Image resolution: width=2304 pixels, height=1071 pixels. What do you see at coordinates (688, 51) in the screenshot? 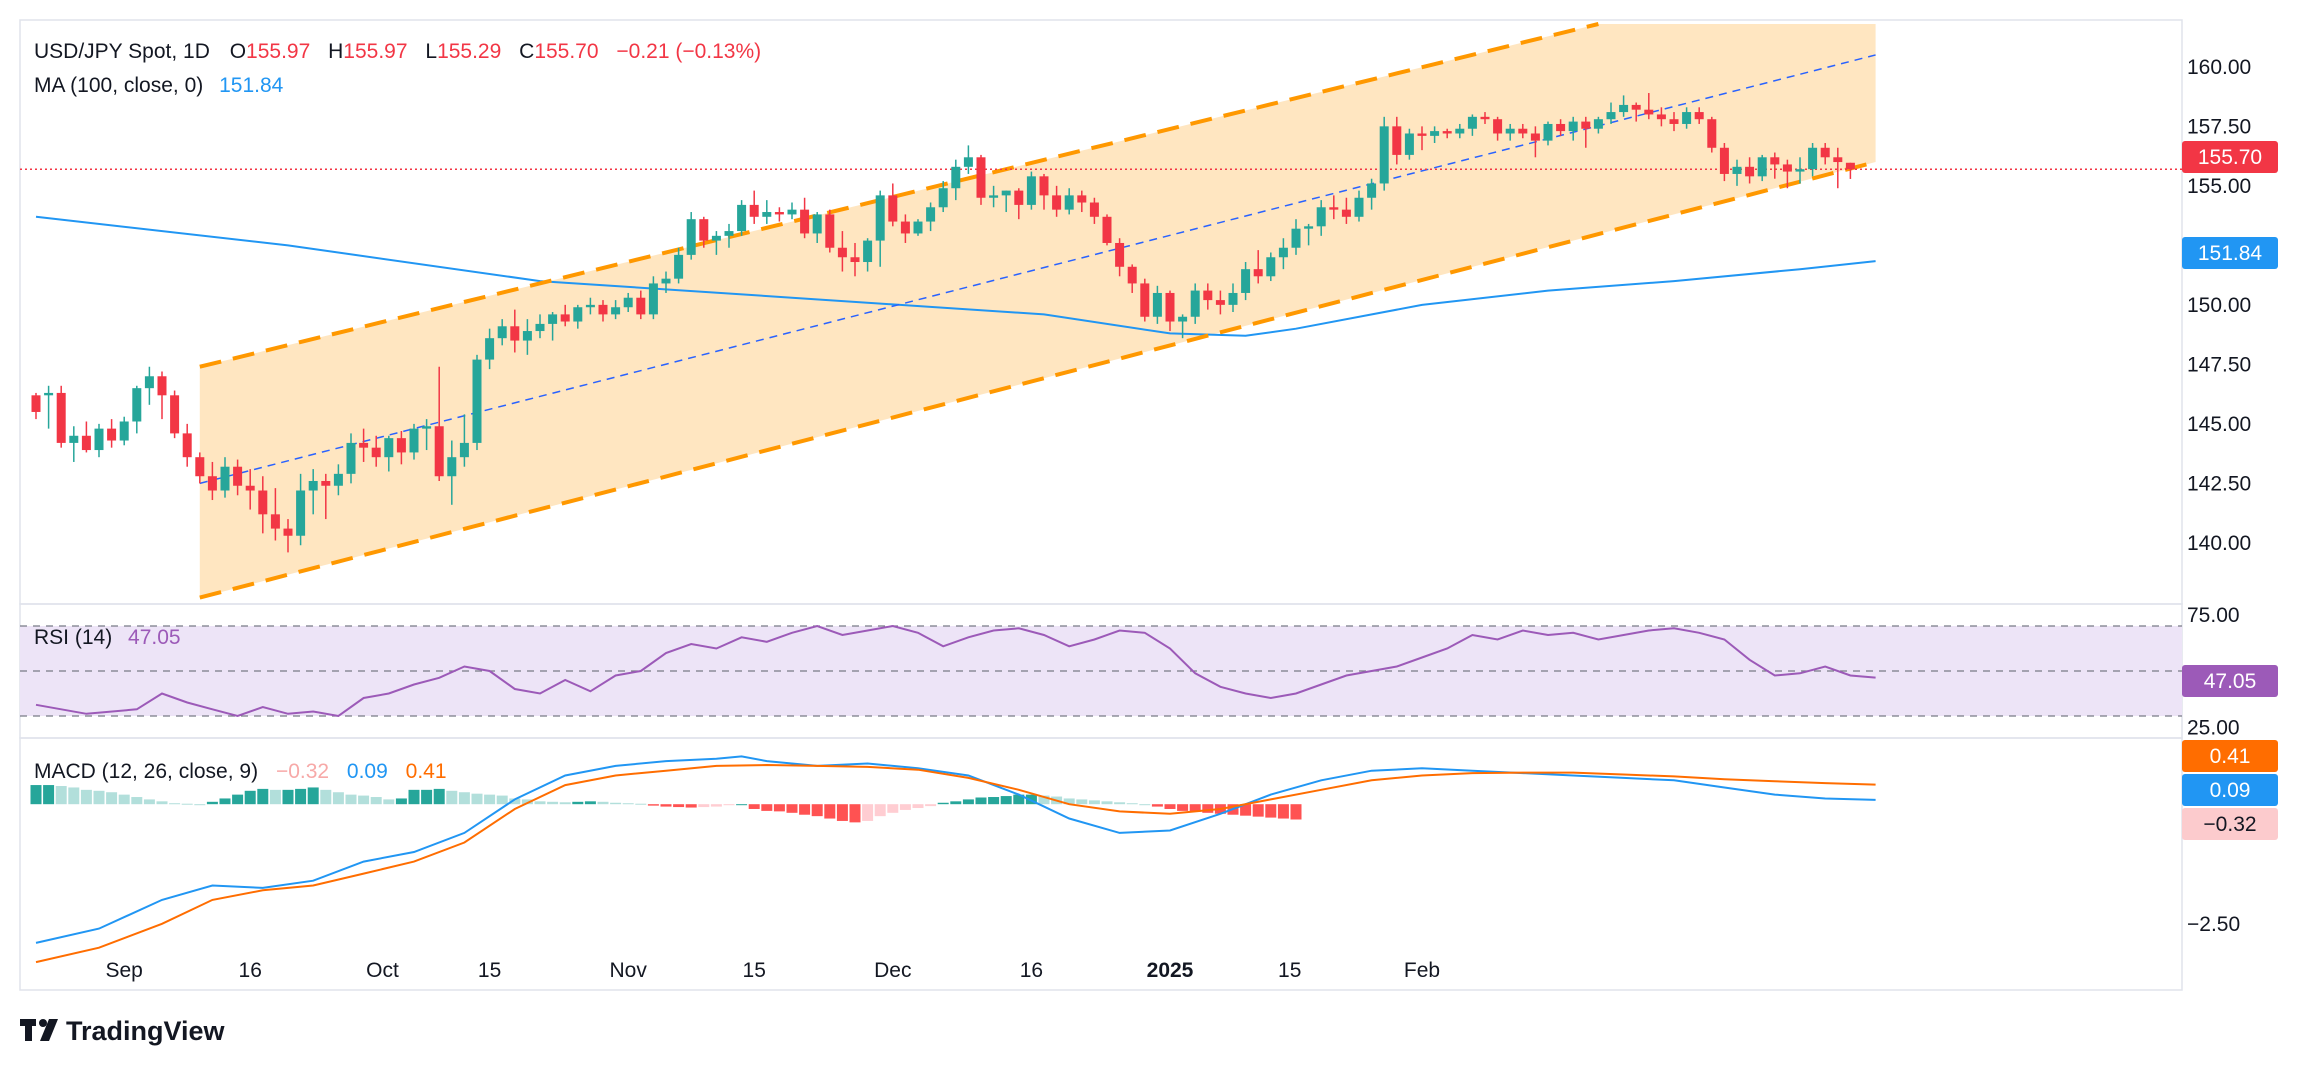
I see `legend-change: −0.21 (−0.13%)` at bounding box center [688, 51].